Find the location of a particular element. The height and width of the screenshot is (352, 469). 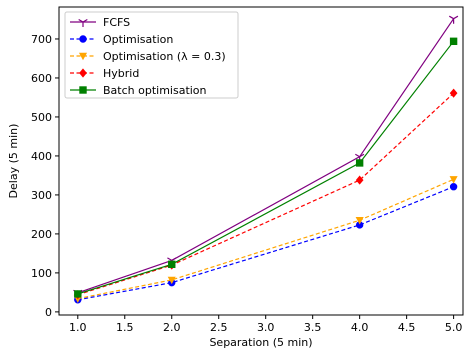

y-axis-label: Delay (5 min) is located at coordinates (13, 161).